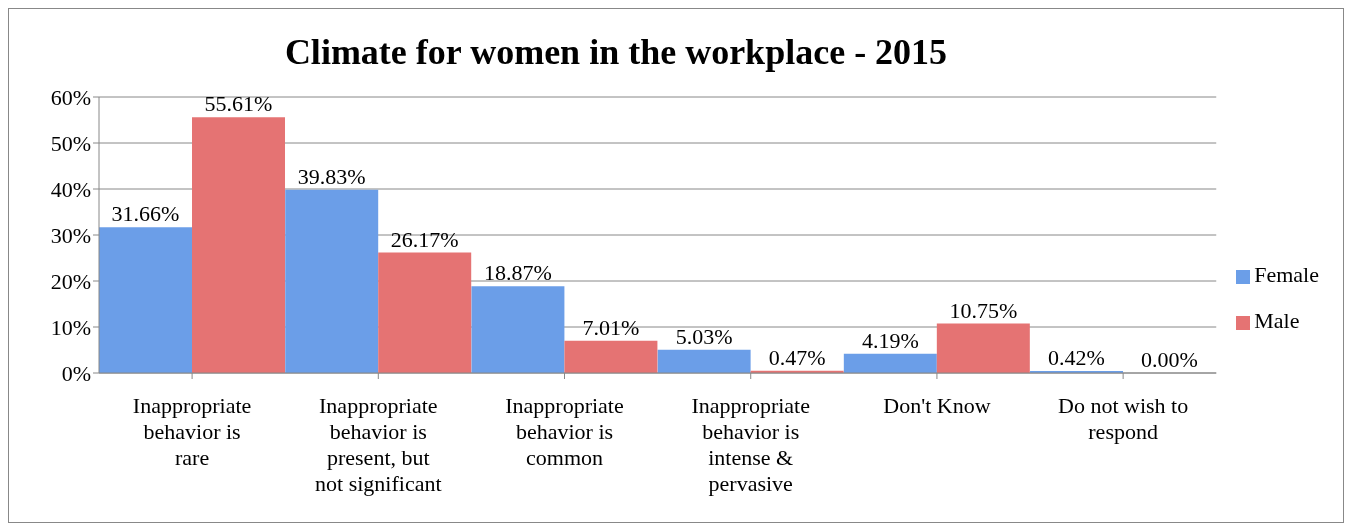  What do you see at coordinates (70, 327) in the screenshot?
I see `y-tick-label: 10%` at bounding box center [70, 327].